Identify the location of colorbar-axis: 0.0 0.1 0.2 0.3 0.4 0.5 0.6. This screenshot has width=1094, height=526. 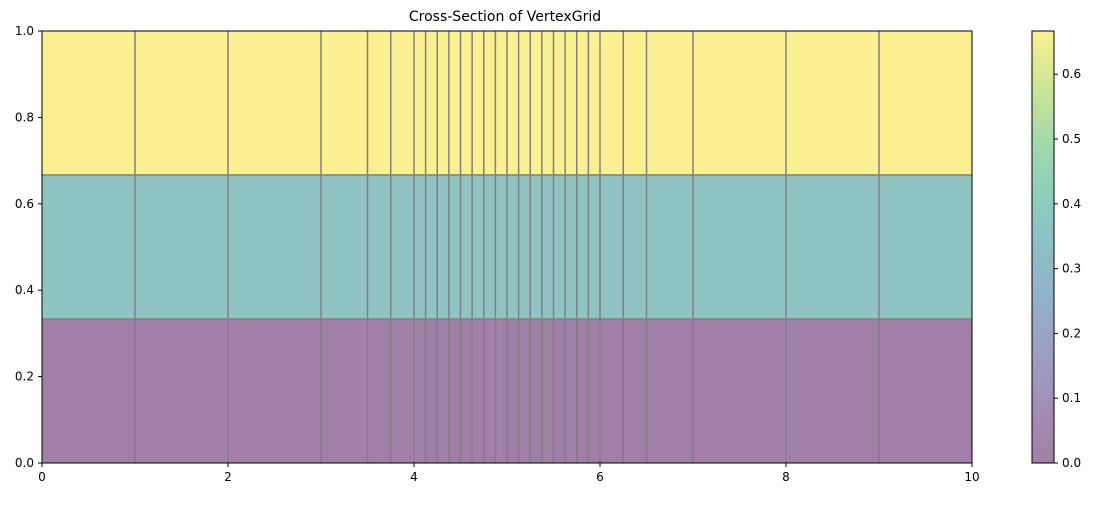
(1067, 268).